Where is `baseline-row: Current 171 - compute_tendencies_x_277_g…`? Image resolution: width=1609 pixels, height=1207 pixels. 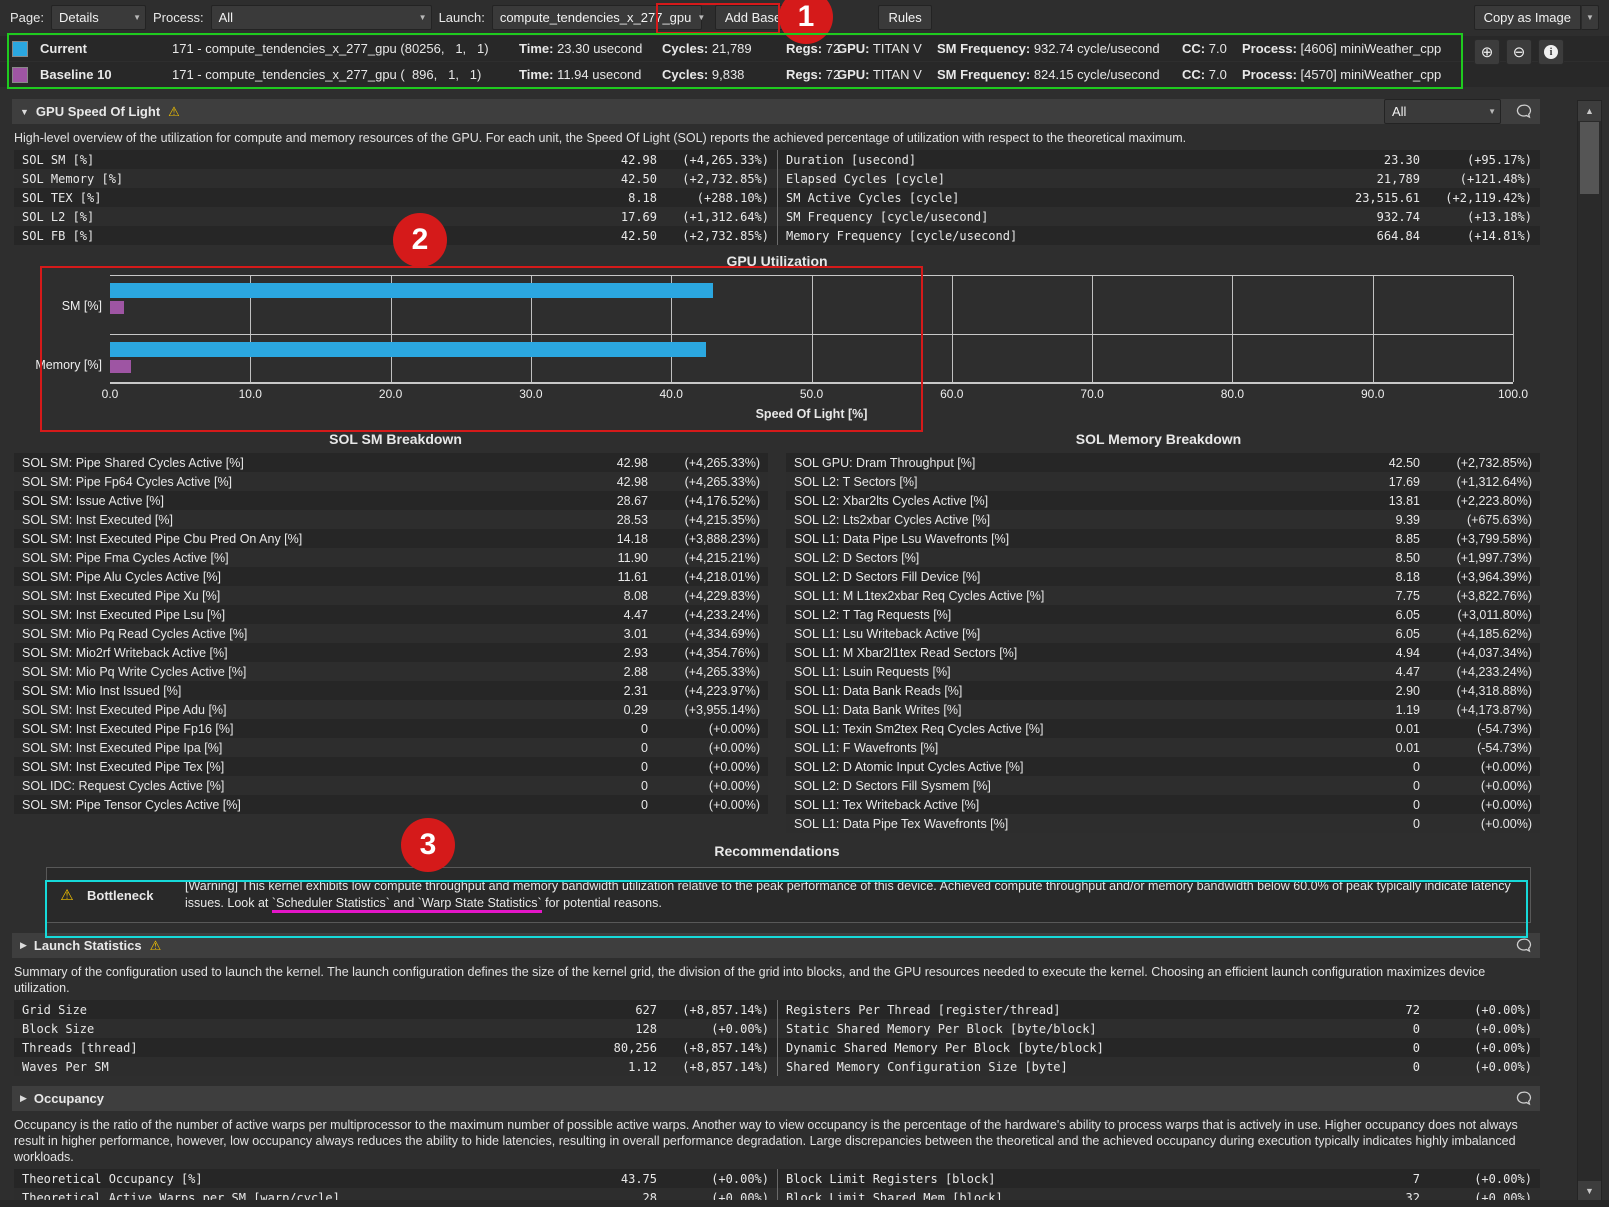 baseline-row: Current 171 - compute_tendencies_x_277_g… is located at coordinates (804, 48).